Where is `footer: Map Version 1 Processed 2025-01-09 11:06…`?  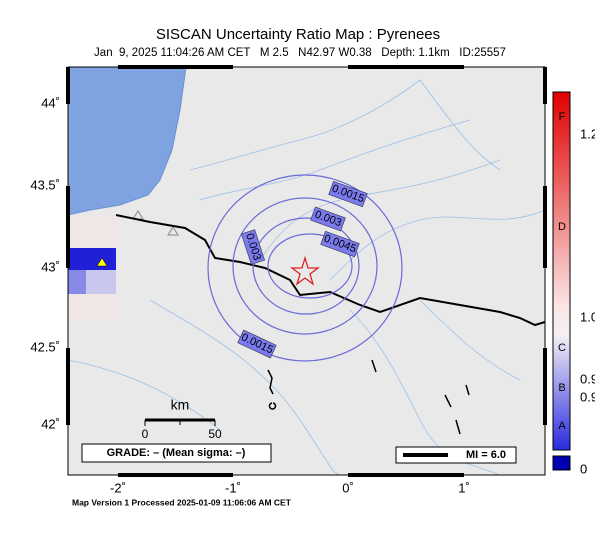
footer: Map Version 1 Processed 2025-01-09 11:06… is located at coordinates (182, 502).